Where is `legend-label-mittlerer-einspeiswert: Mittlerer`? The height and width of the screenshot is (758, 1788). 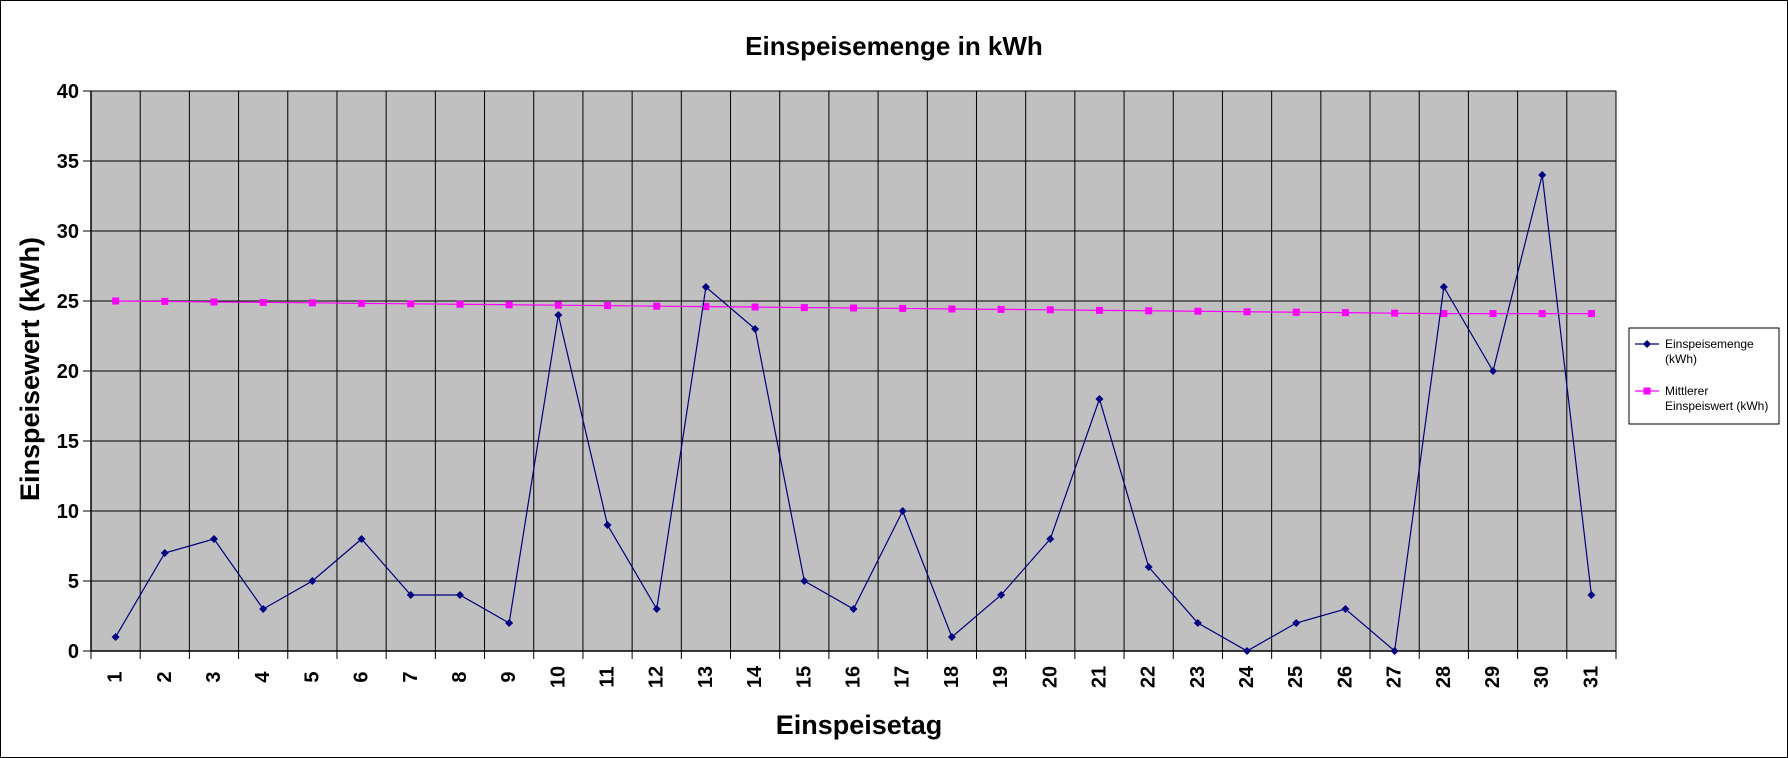
legend-label-mittlerer-einspeiswert: Mittlerer is located at coordinates (1686, 391).